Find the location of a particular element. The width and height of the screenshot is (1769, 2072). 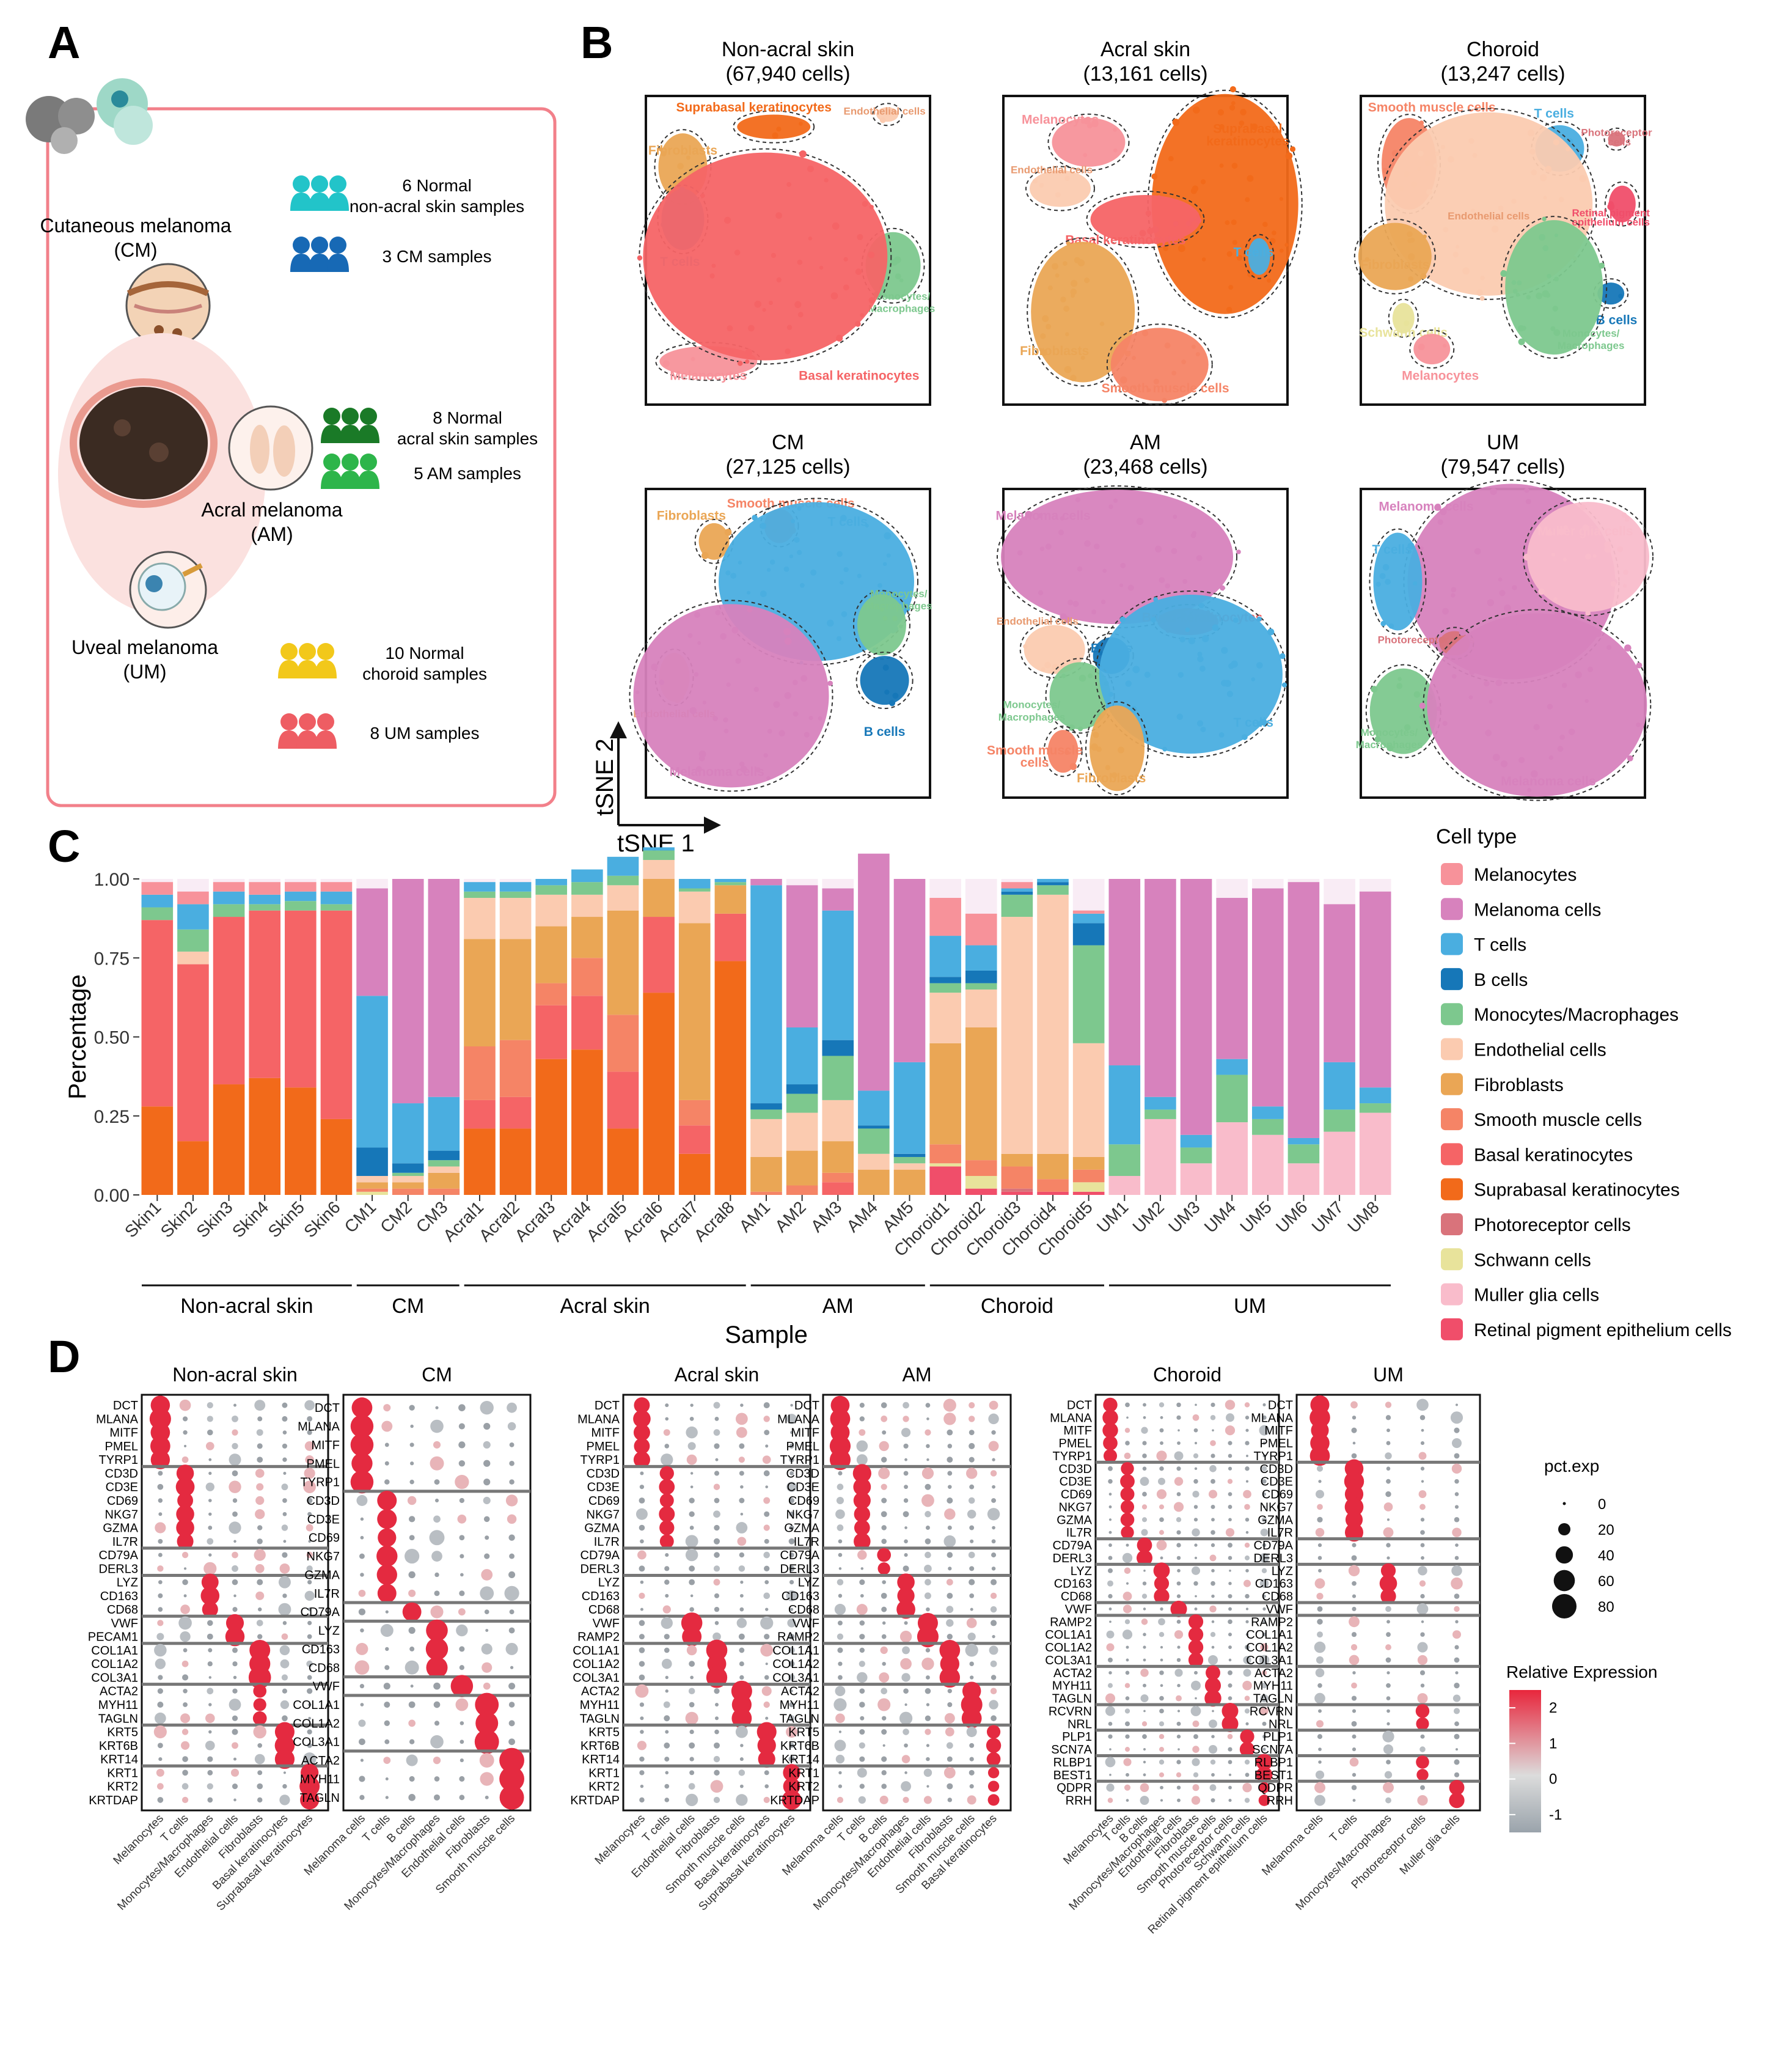

gene-label: RAMP2 is located at coordinates (599, 1637).